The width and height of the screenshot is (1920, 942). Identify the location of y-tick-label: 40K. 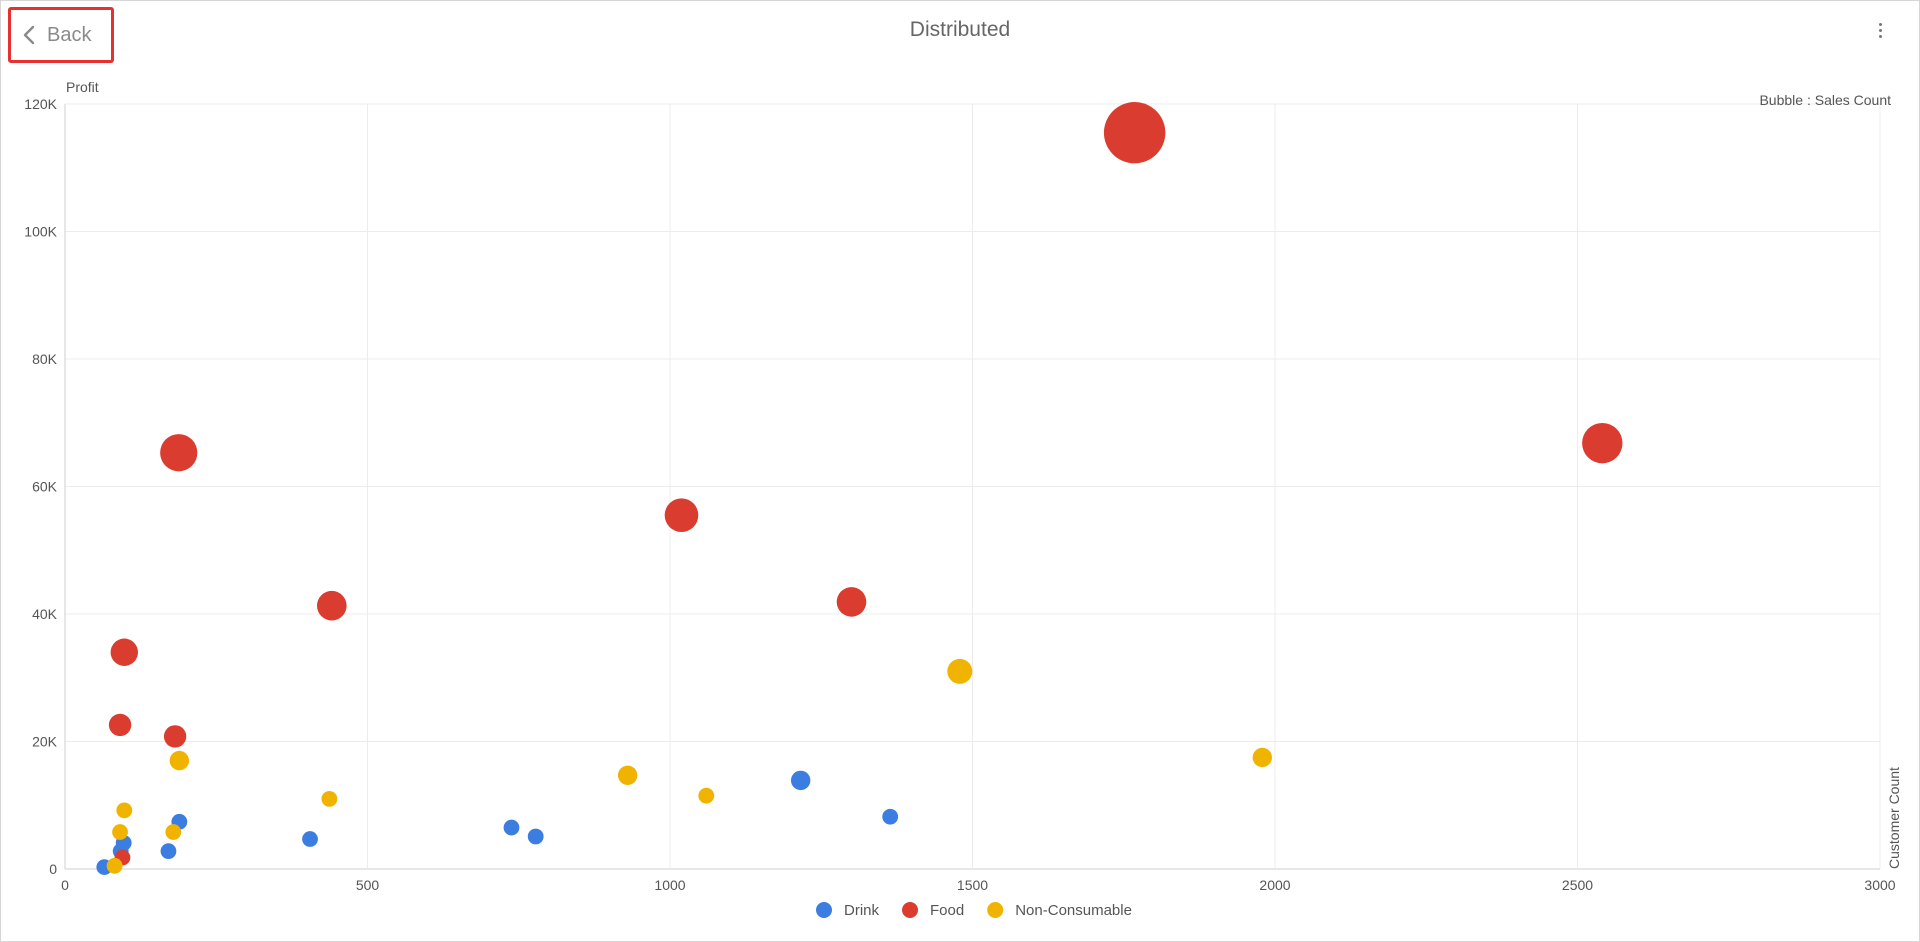
(45, 614).